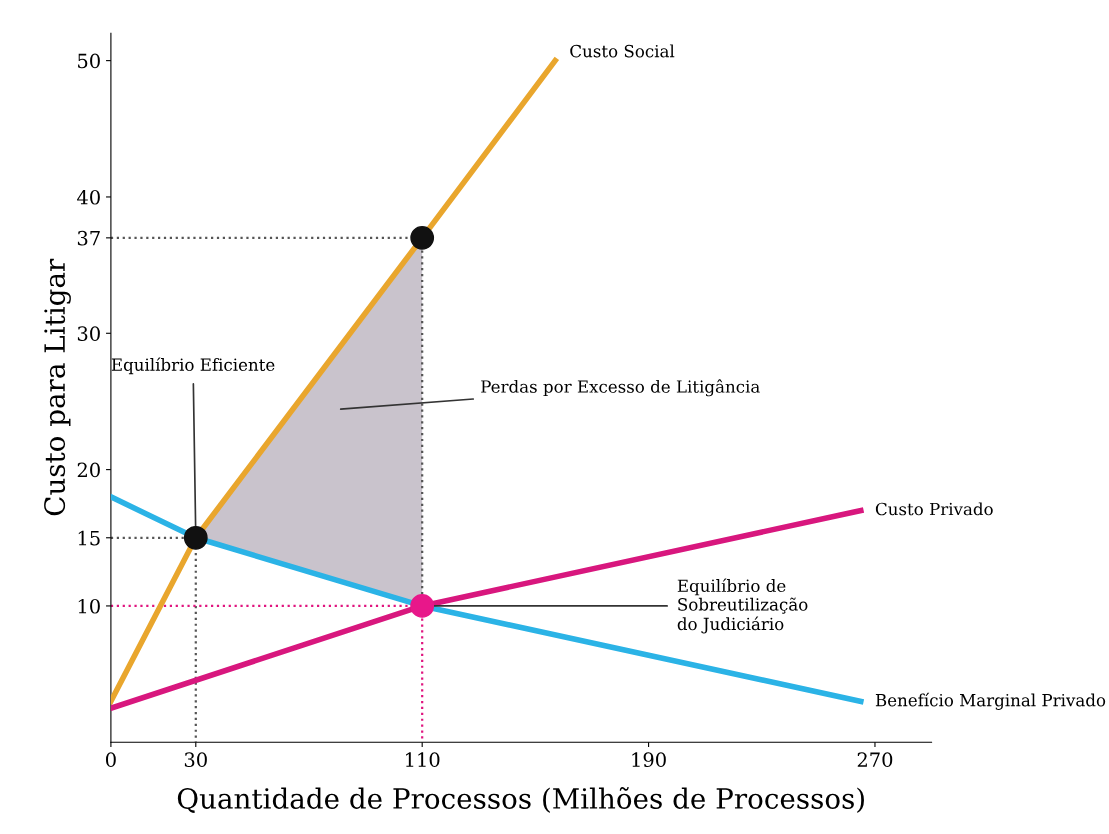 This screenshot has height=834, width=1109. I want to click on y-tick-label: 30, so click(88, 333).